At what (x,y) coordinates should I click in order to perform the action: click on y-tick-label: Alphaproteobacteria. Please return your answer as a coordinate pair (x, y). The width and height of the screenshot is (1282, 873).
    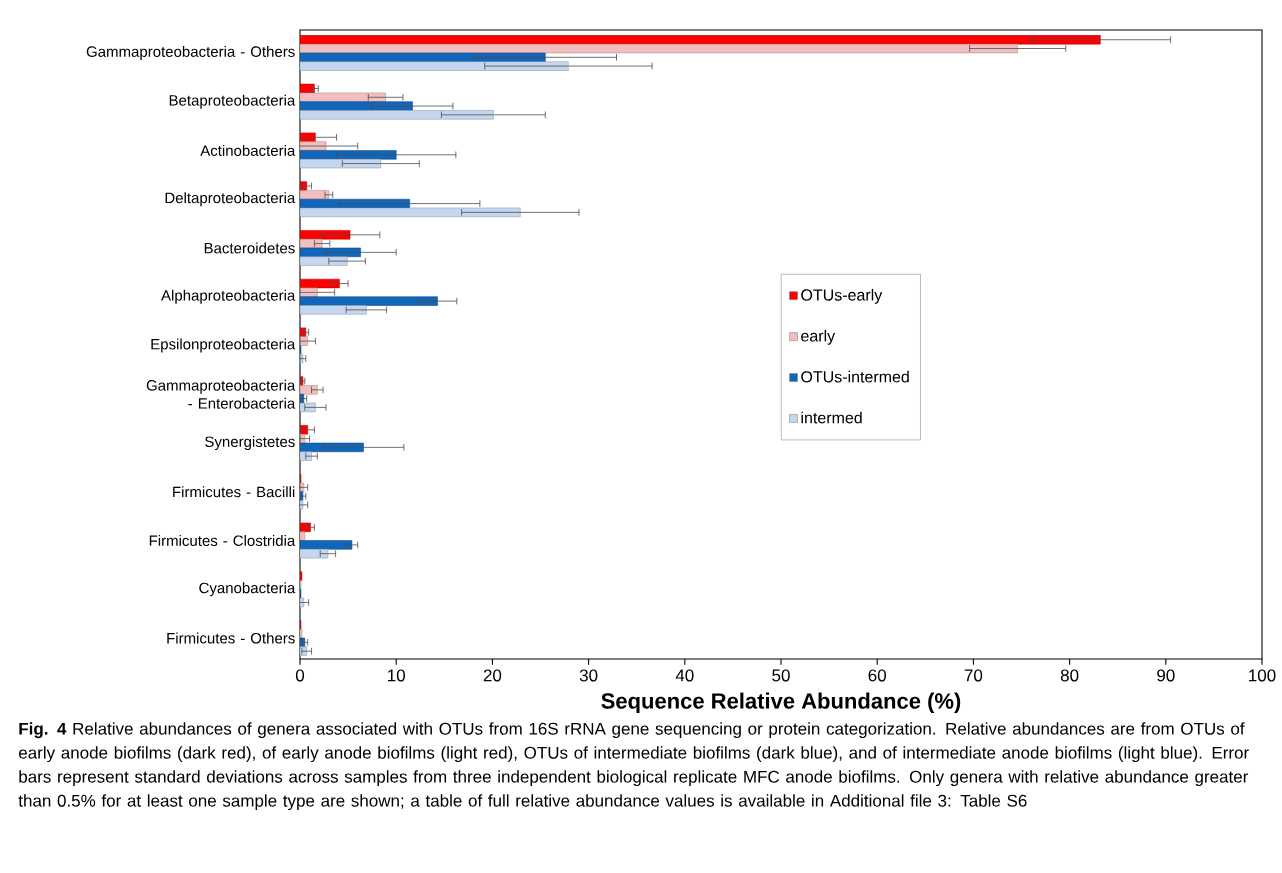
    Looking at the image, I should click on (228, 296).